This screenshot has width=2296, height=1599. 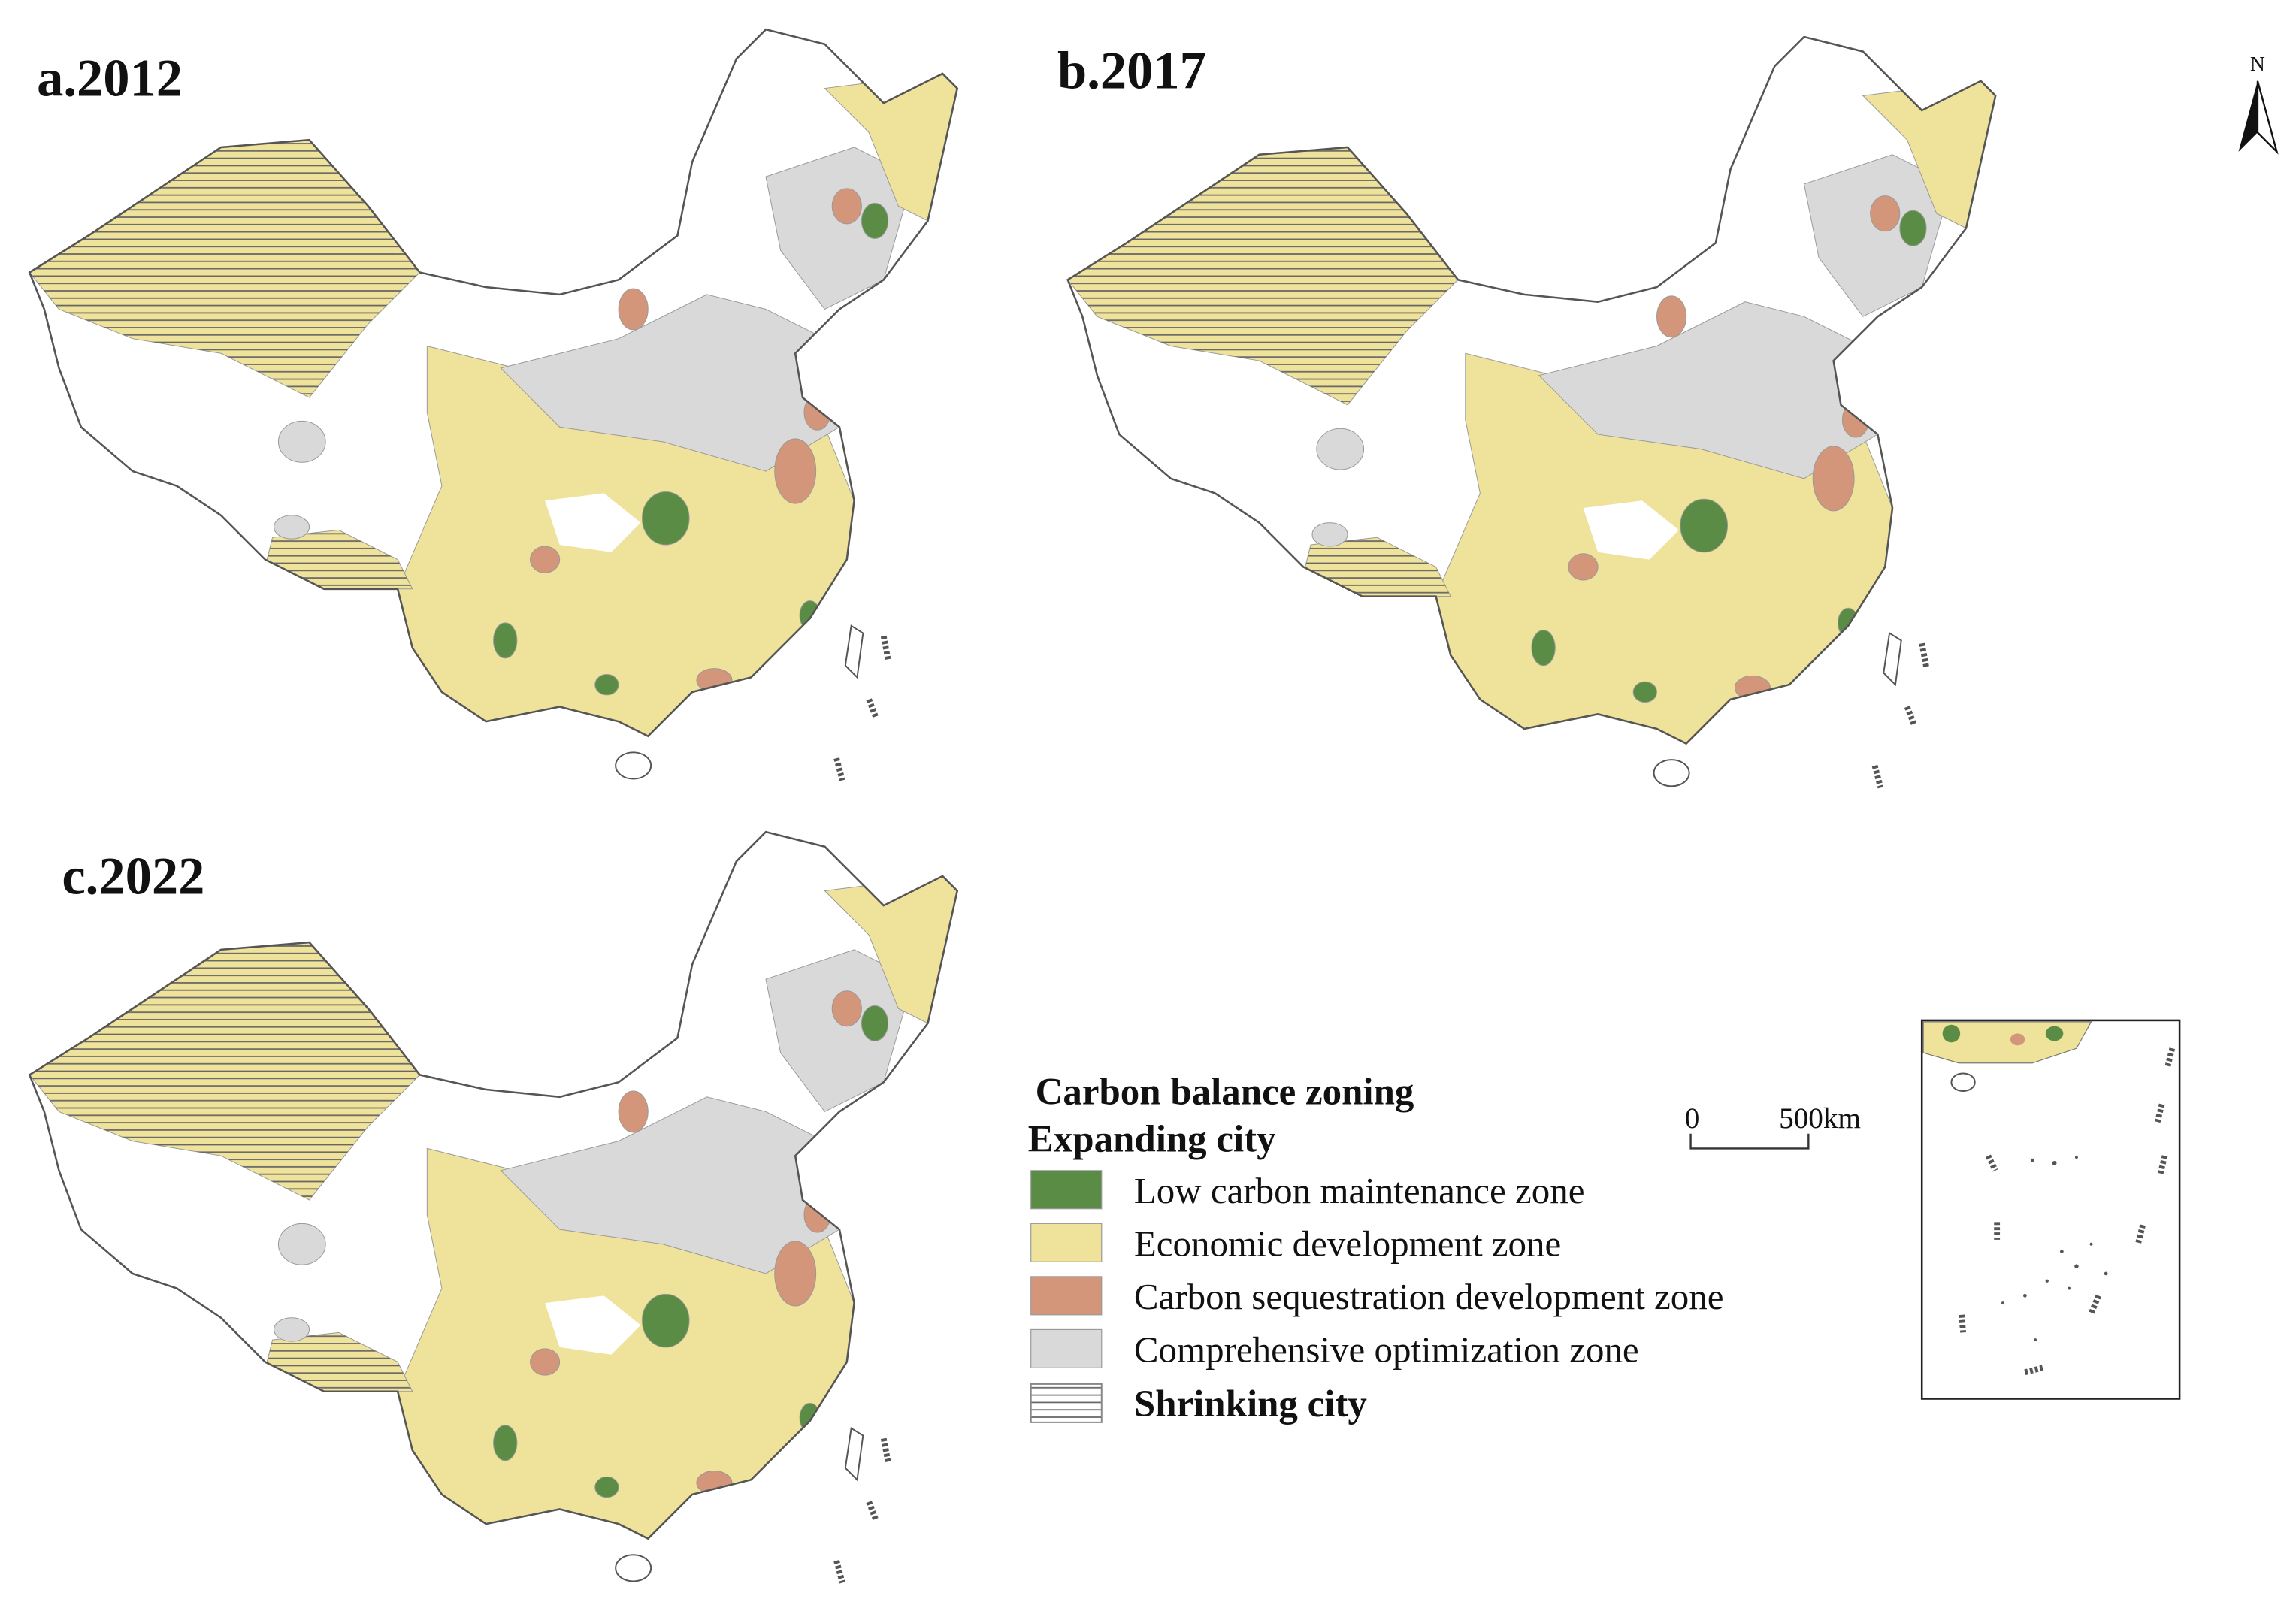 I want to click on legend-label: Carbon sequestration development zone, so click(x=1429, y=1296).